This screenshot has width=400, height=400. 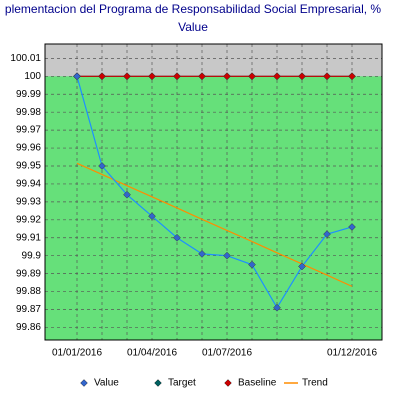 What do you see at coordinates (28, 309) in the screenshot?
I see `y-tick-label: 99.87` at bounding box center [28, 309].